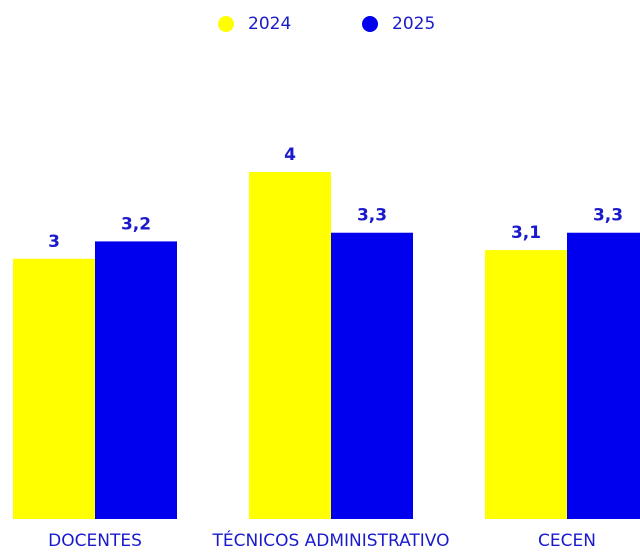 The width and height of the screenshot is (640, 554). What do you see at coordinates (136, 224) in the screenshot?
I see `value-label: 3,2` at bounding box center [136, 224].